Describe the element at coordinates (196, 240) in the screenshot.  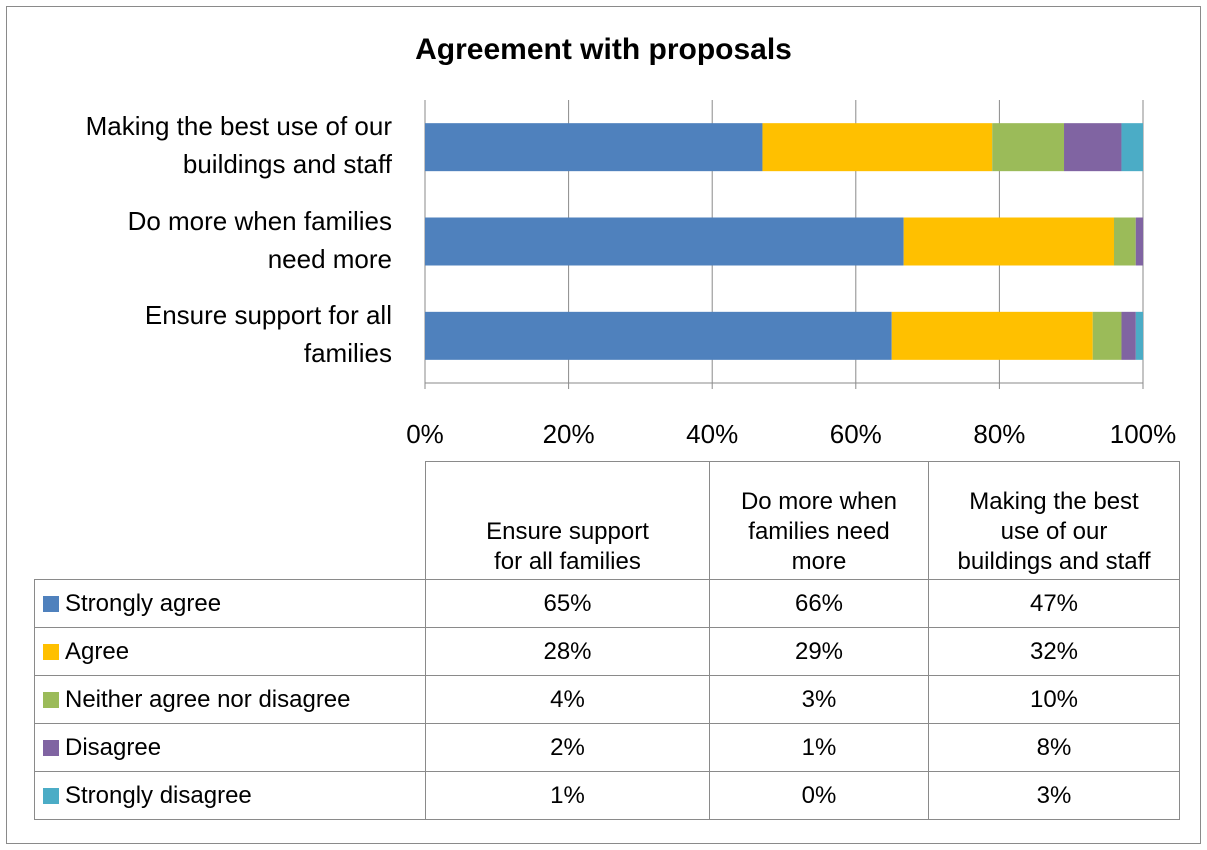
I see `category-label: Do more when families need more` at that location.